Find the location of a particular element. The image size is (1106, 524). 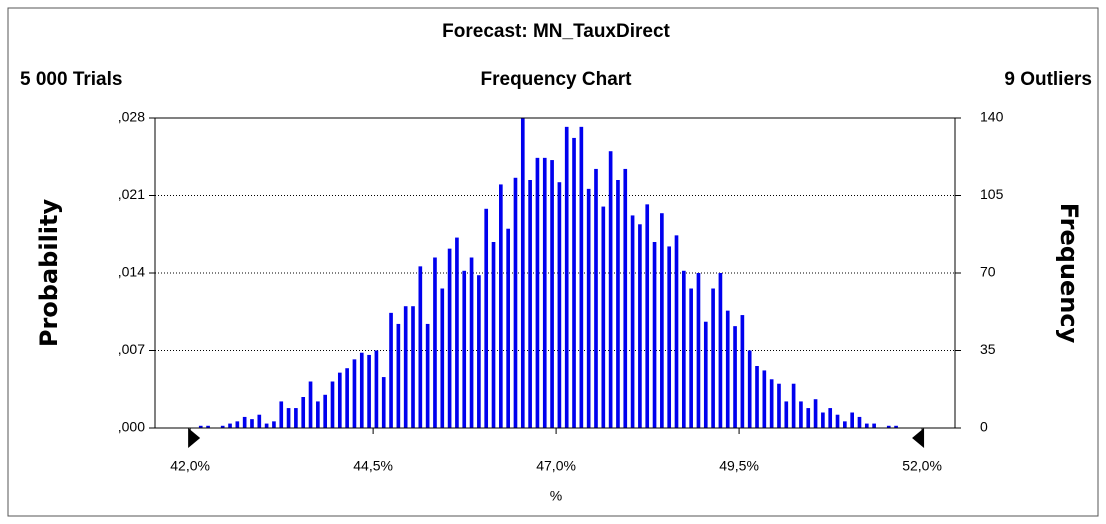

y2-tick-label: 35 is located at coordinates (988, 349).